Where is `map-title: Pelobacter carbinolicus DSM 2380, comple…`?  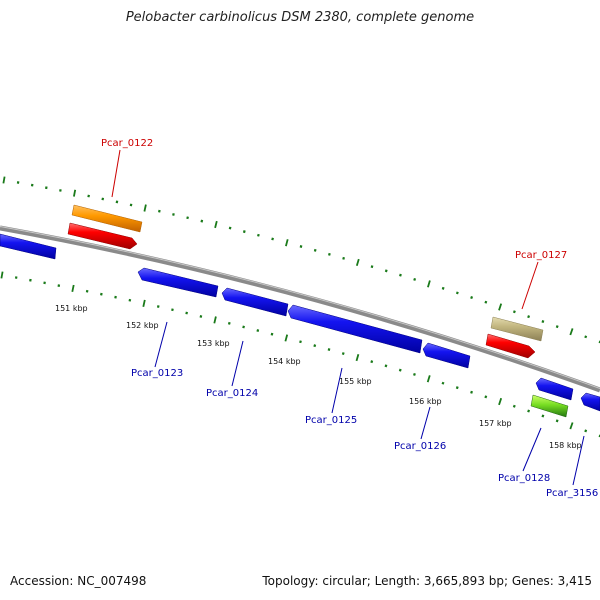
map-title: Pelobacter carbinolicus DSM 2380, comple… is located at coordinates (300, 17).